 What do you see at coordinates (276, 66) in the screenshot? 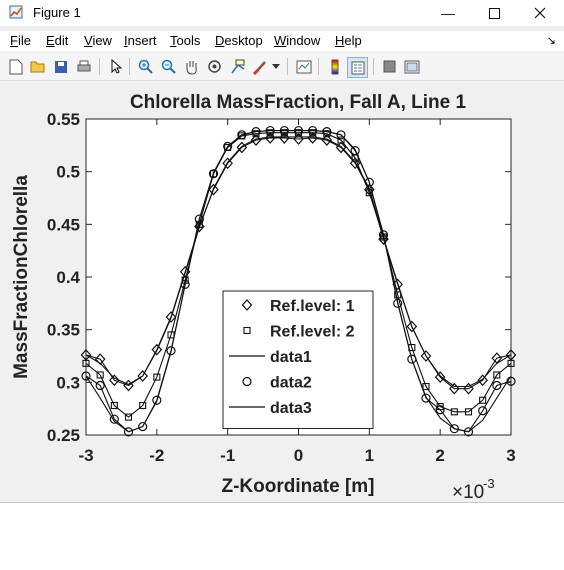
I see `brush-dropdown-icon` at bounding box center [276, 66].